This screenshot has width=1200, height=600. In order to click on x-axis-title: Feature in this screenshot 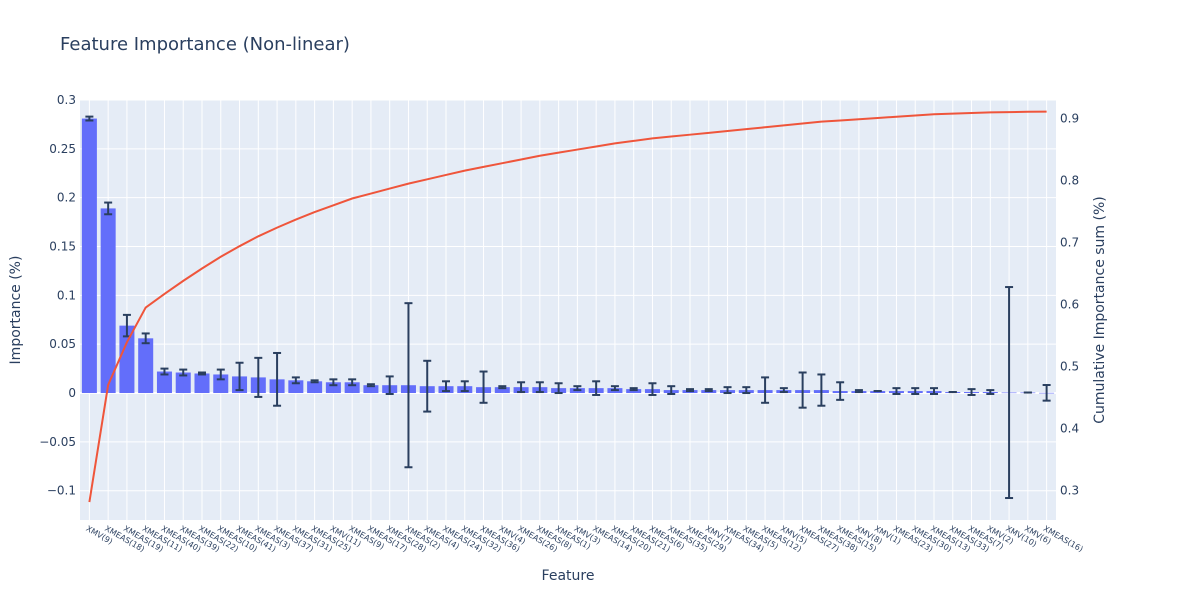, I will do `click(568, 576)`.